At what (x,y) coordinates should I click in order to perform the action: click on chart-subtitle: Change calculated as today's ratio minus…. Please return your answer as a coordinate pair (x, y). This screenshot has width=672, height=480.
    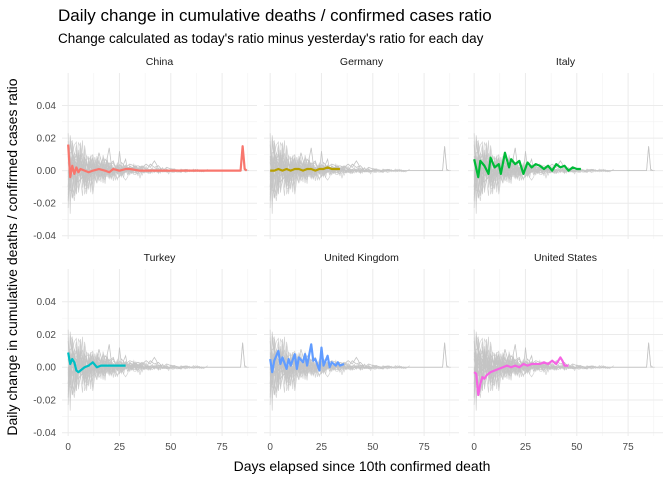
    Looking at the image, I should click on (271, 38).